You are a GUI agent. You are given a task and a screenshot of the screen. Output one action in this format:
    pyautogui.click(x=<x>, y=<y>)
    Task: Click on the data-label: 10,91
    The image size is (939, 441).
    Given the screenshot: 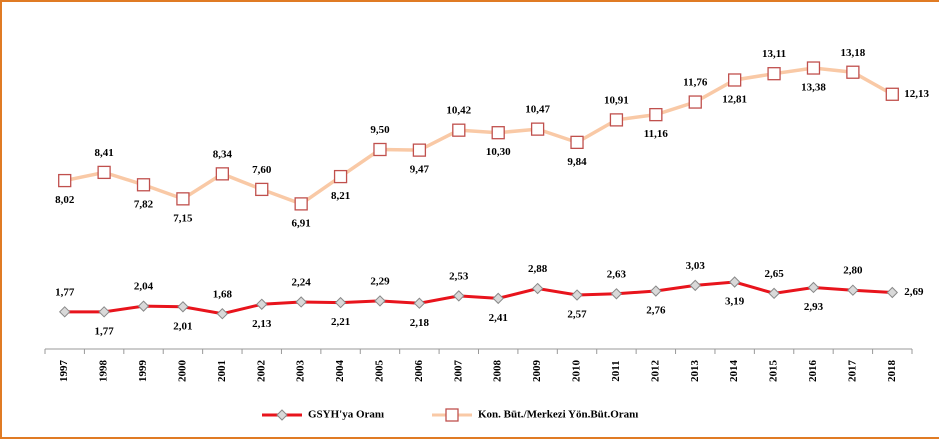 What is the action you would take?
    pyautogui.click(x=616, y=100)
    